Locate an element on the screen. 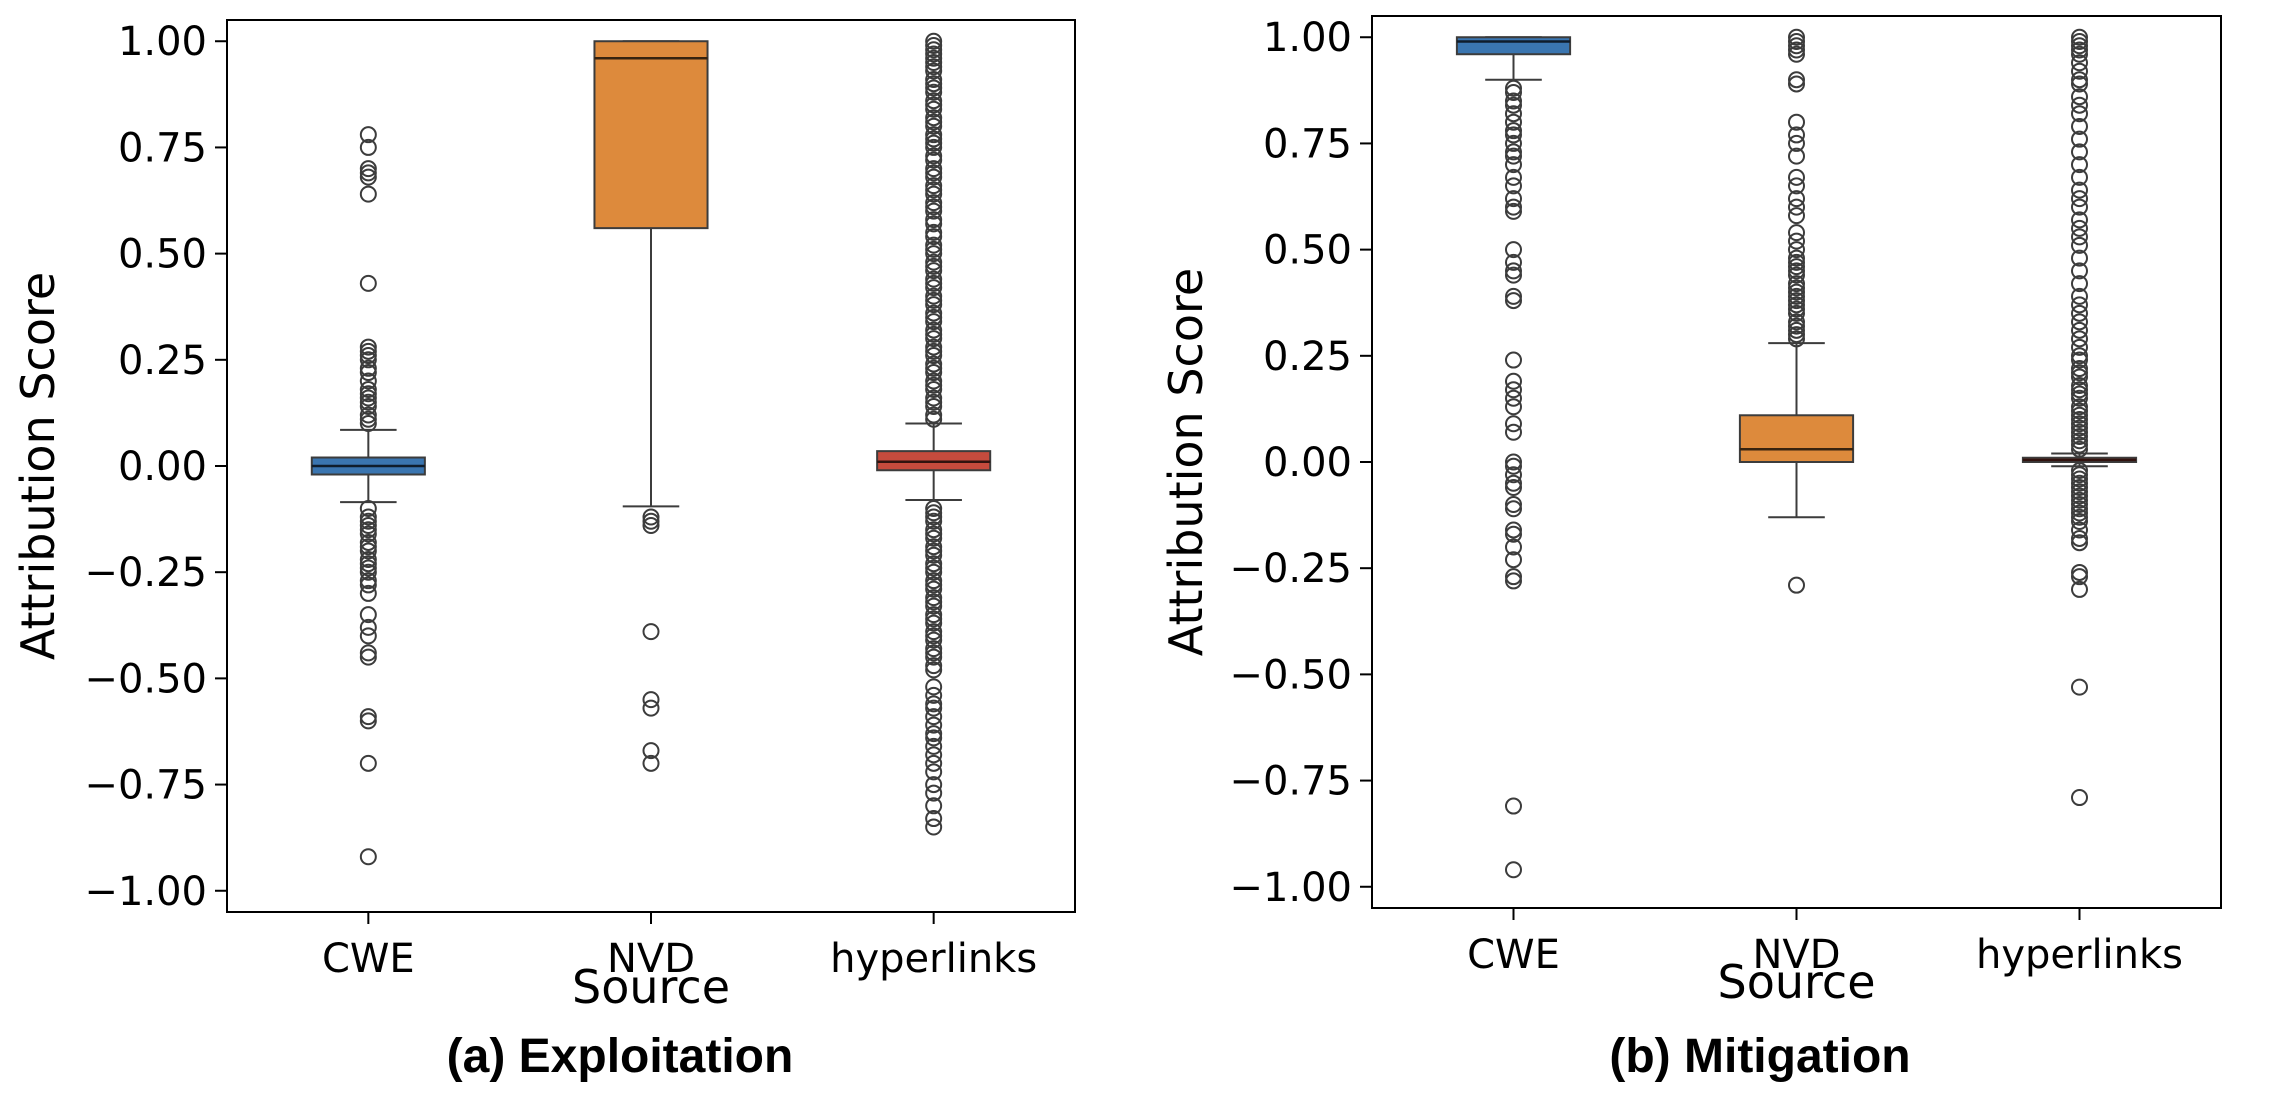 The height and width of the screenshot is (1094, 2286). y-tick-label: −1.00 is located at coordinates (1290, 888).